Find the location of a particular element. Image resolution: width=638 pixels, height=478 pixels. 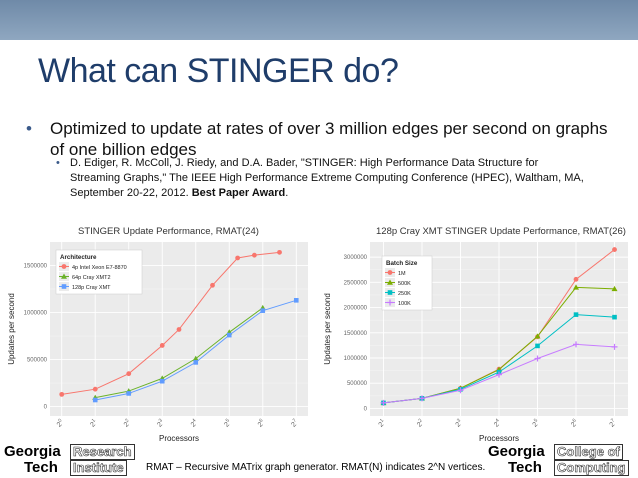

logo-coc: Georgia Tech College of Computing is located at coordinates (562, 460).